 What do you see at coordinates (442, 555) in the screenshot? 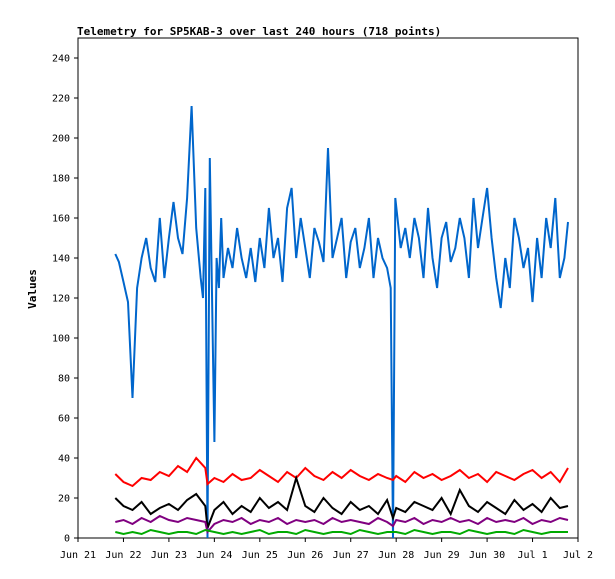
I see `x-tick-label: Jun 29` at bounding box center [442, 555].